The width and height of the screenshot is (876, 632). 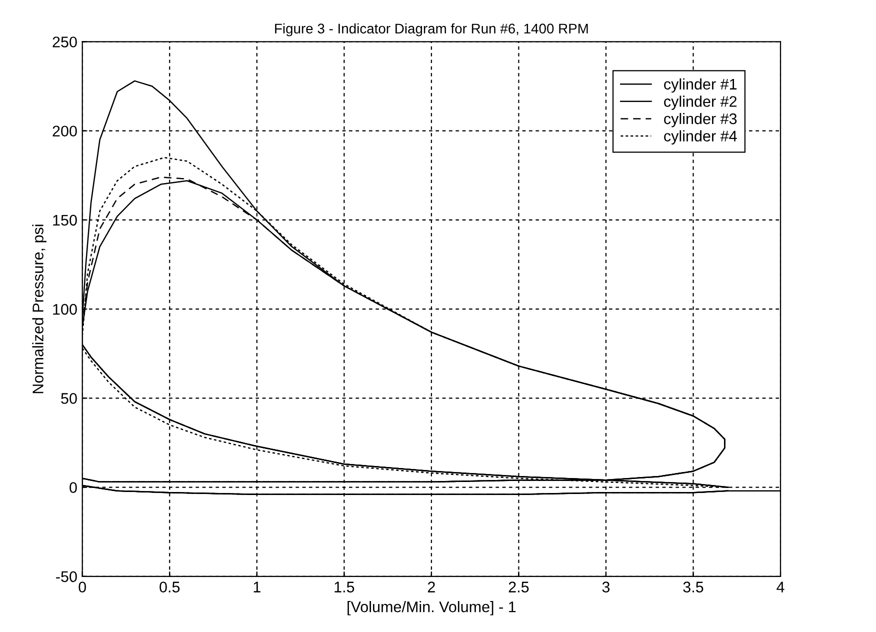 I want to click on chart-title: Figure 3 - Indicator Diagram for Run #6, 1400 RPM, so click(x=431, y=29).